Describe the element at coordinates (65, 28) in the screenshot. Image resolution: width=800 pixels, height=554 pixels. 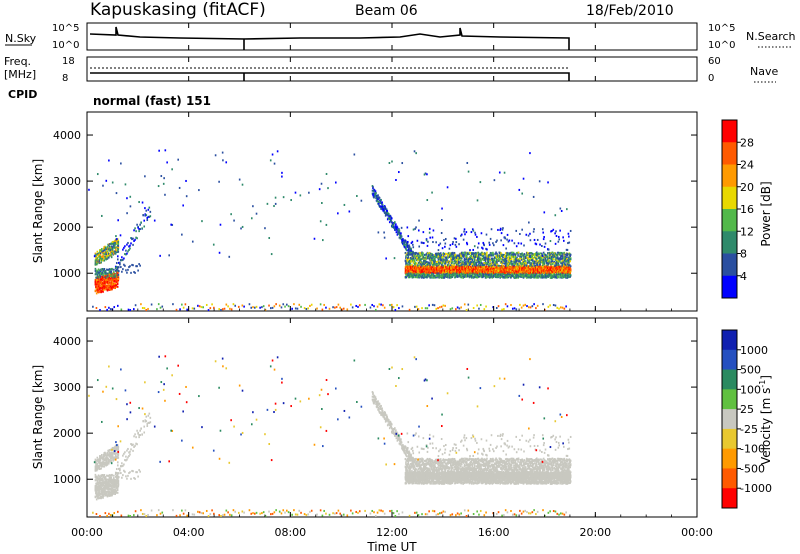
I see `nsky-tick-top: 10^5` at that location.